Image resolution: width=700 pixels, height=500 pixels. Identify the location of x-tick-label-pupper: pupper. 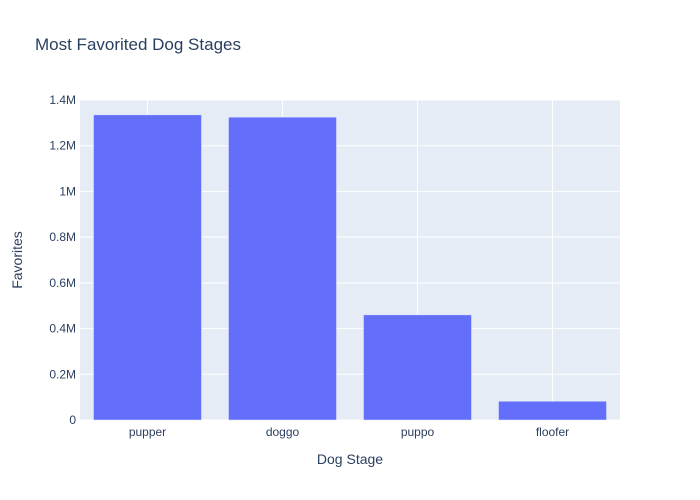
(147, 432).